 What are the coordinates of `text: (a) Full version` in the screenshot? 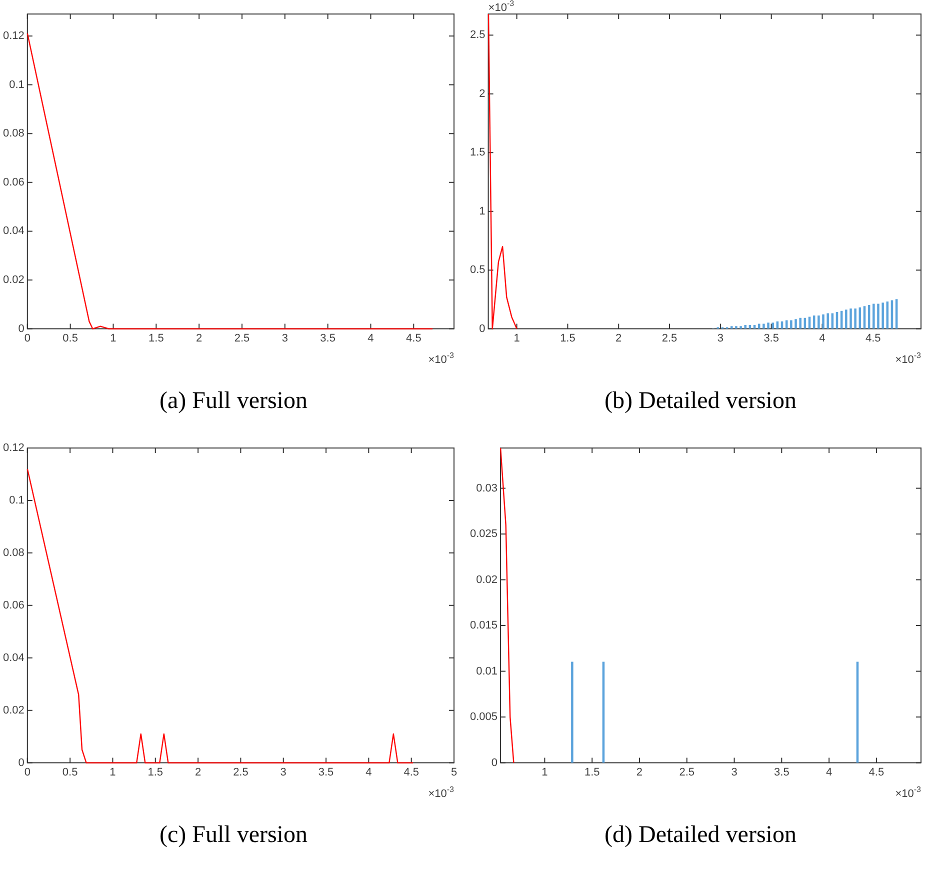 It's located at (233, 401).